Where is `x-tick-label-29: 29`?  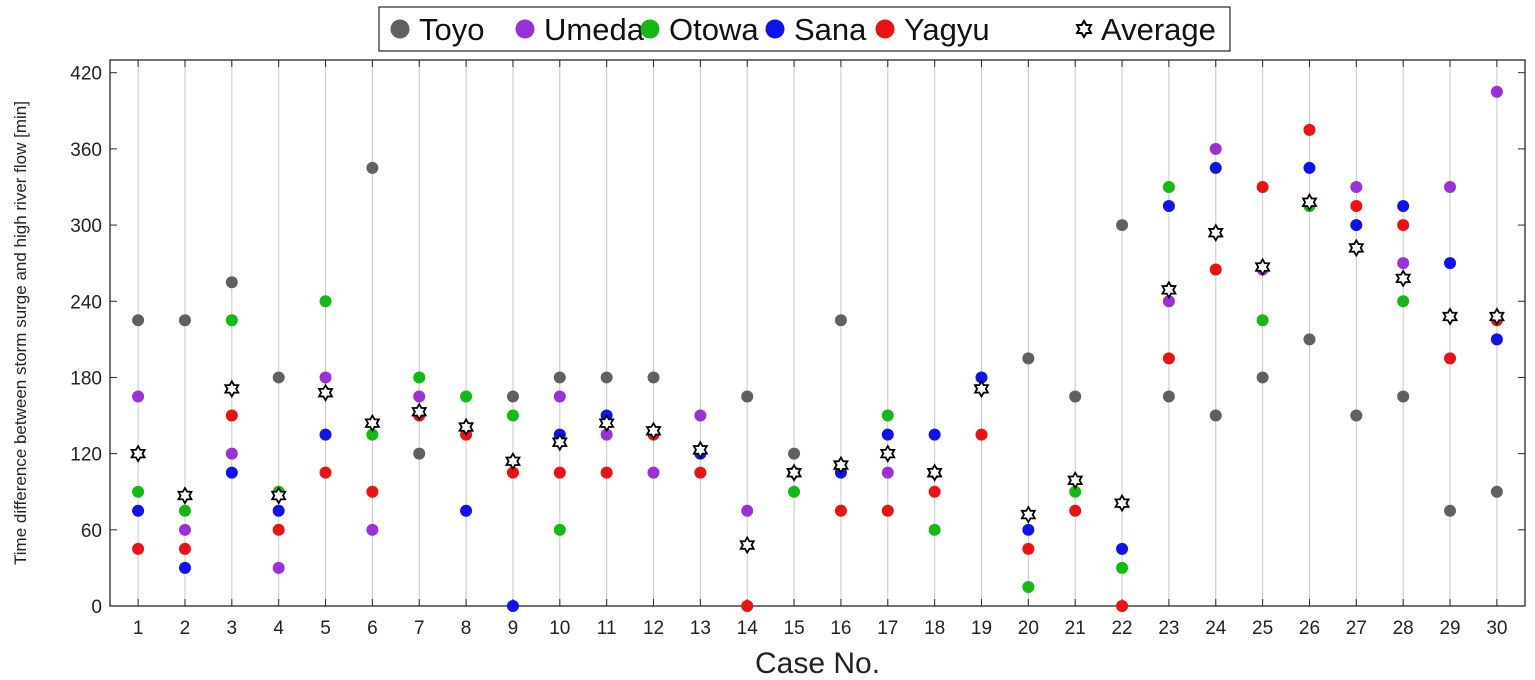
x-tick-label-29: 29 is located at coordinates (1449, 628).